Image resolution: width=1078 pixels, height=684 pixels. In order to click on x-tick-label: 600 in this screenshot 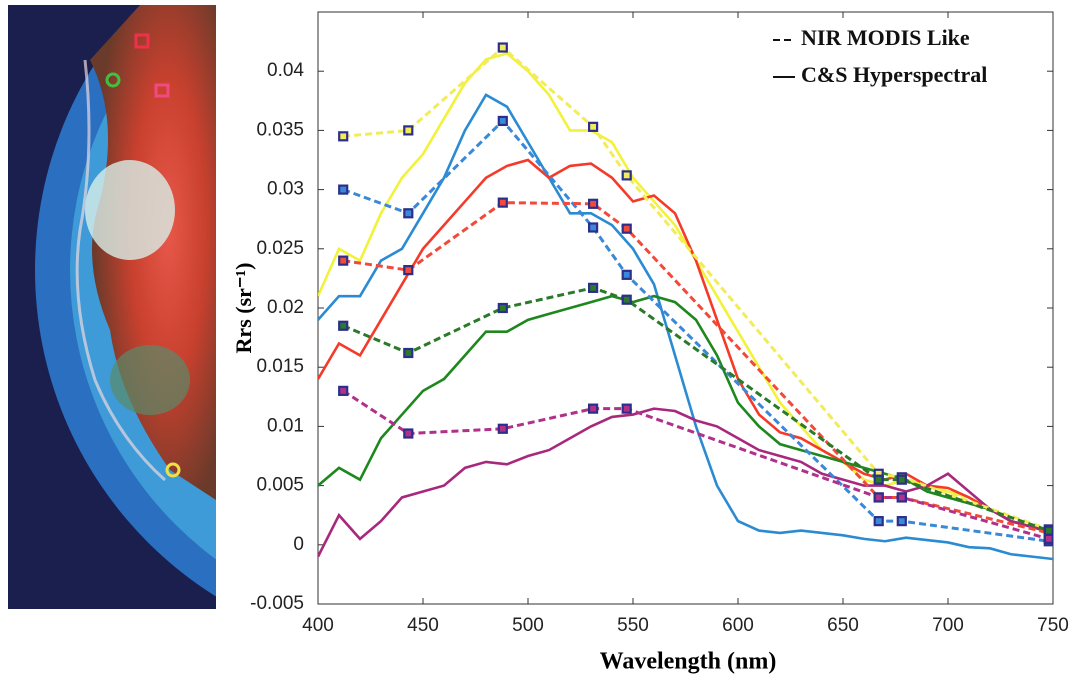, I will do `click(738, 625)`.